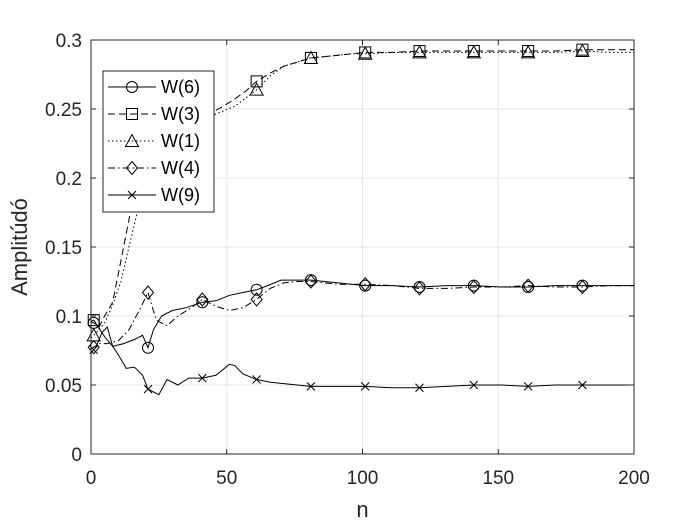 This screenshot has height=525, width=700. Describe the element at coordinates (158, 141) in the screenshot. I see `legend: W(6) W(3) W(1) W(4) W(9)` at that location.